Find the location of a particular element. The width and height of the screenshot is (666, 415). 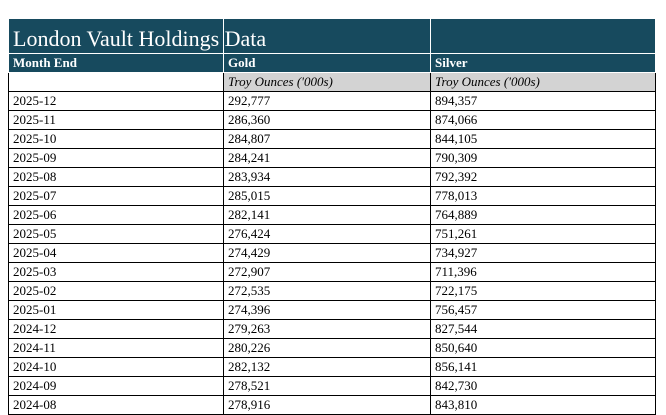

page-title: London Vault Holdings Data is located at coordinates (140, 38).